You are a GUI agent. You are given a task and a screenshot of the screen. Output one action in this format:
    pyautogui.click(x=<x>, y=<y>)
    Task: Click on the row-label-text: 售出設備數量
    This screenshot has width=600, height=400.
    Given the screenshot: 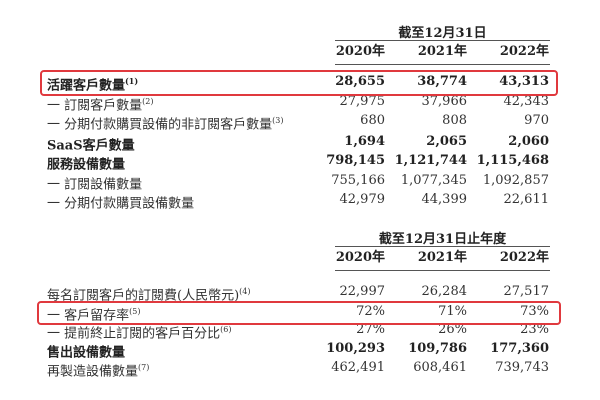 What is the action you would take?
    pyautogui.click(x=86, y=353)
    